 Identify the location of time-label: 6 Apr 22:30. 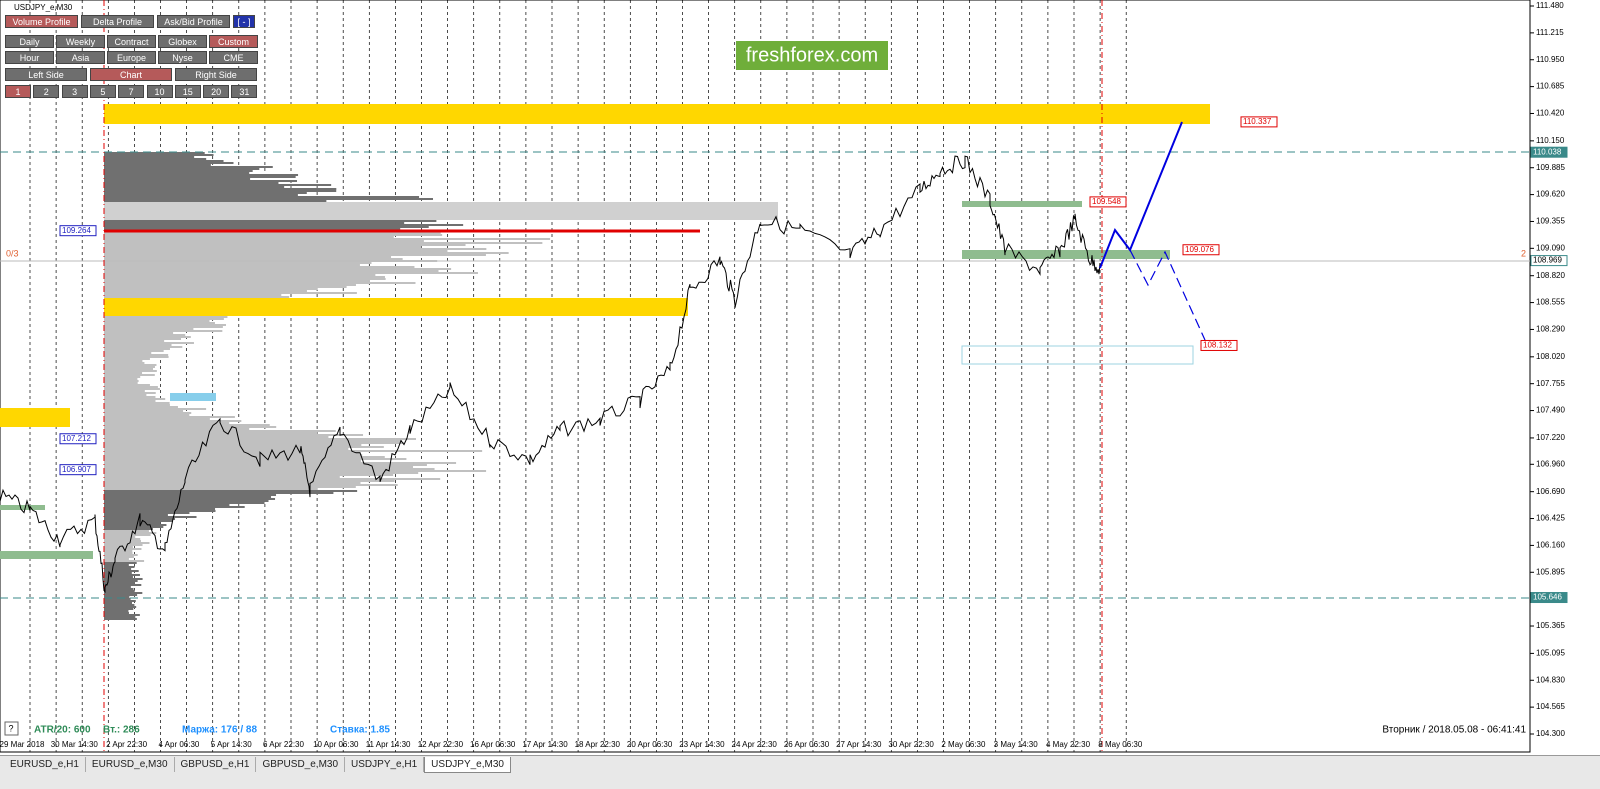
(283, 744).